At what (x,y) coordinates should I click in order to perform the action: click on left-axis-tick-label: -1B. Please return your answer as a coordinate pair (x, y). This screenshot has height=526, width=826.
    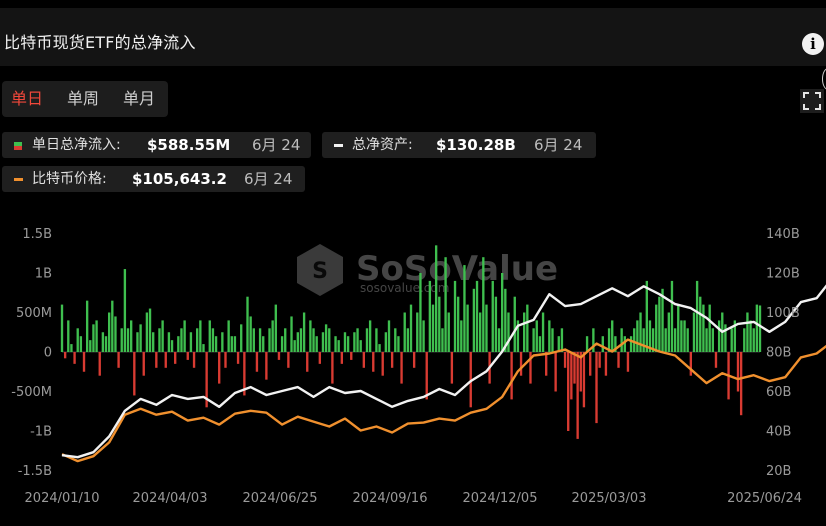
    Looking at the image, I should click on (41, 432).